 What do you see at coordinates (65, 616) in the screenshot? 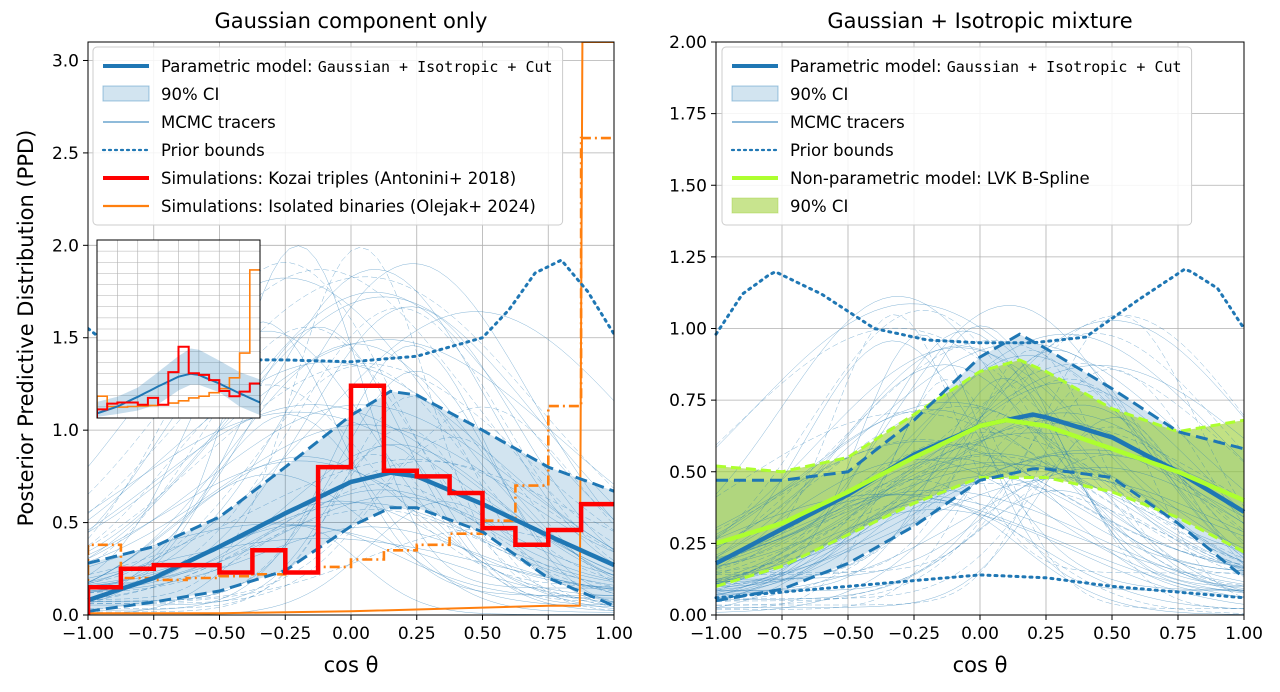
I see `y-tick-label: 0.0` at bounding box center [65, 616].